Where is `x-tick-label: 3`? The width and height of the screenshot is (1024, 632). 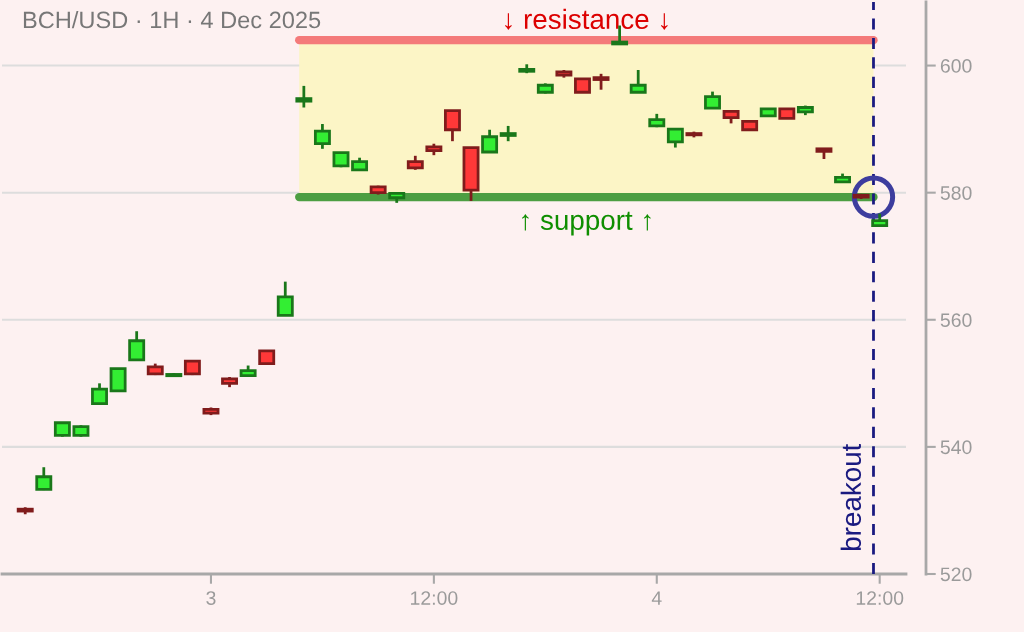
x-tick-label: 3 is located at coordinates (211, 598).